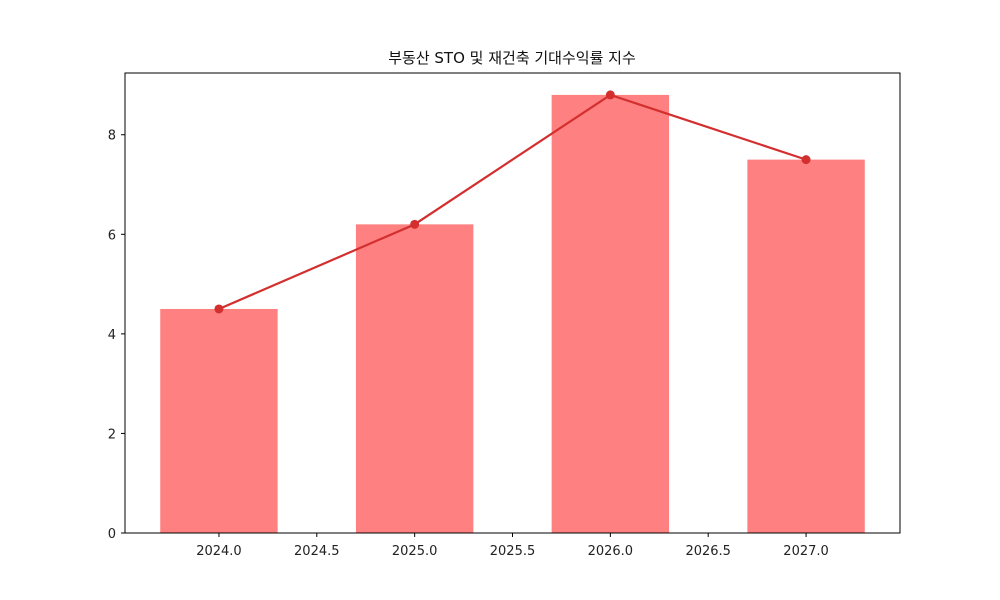 The width and height of the screenshot is (1000, 600). I want to click on y-axis: 0 2 4 6 8, so click(116, 335).